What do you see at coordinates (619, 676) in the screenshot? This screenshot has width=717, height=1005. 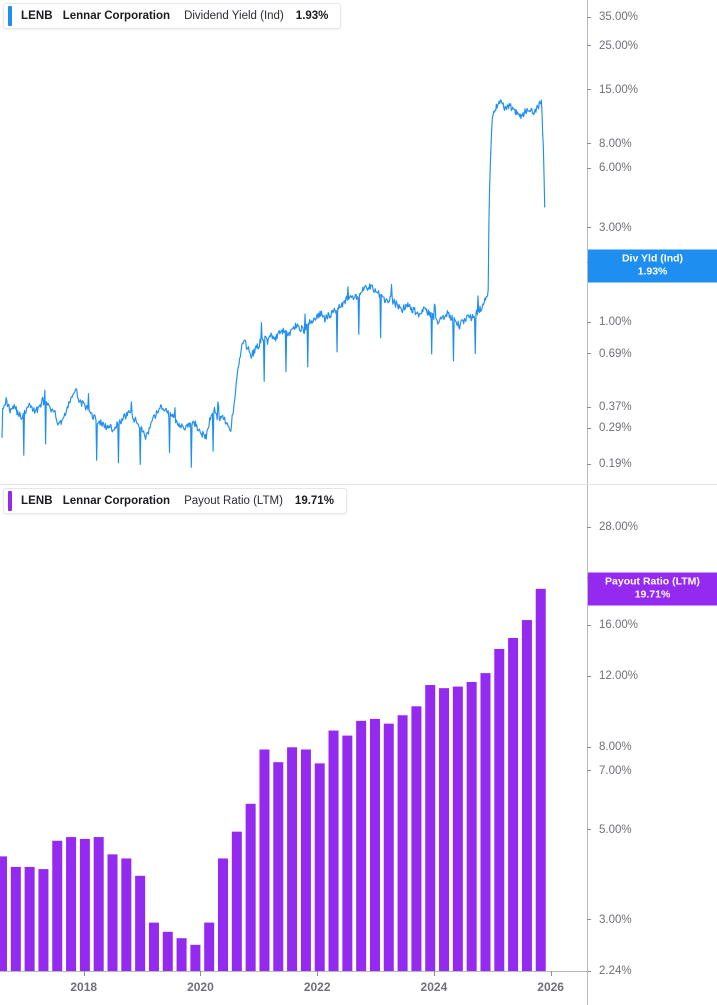 I see `y-axis-tick-label: 12.00%` at bounding box center [619, 676].